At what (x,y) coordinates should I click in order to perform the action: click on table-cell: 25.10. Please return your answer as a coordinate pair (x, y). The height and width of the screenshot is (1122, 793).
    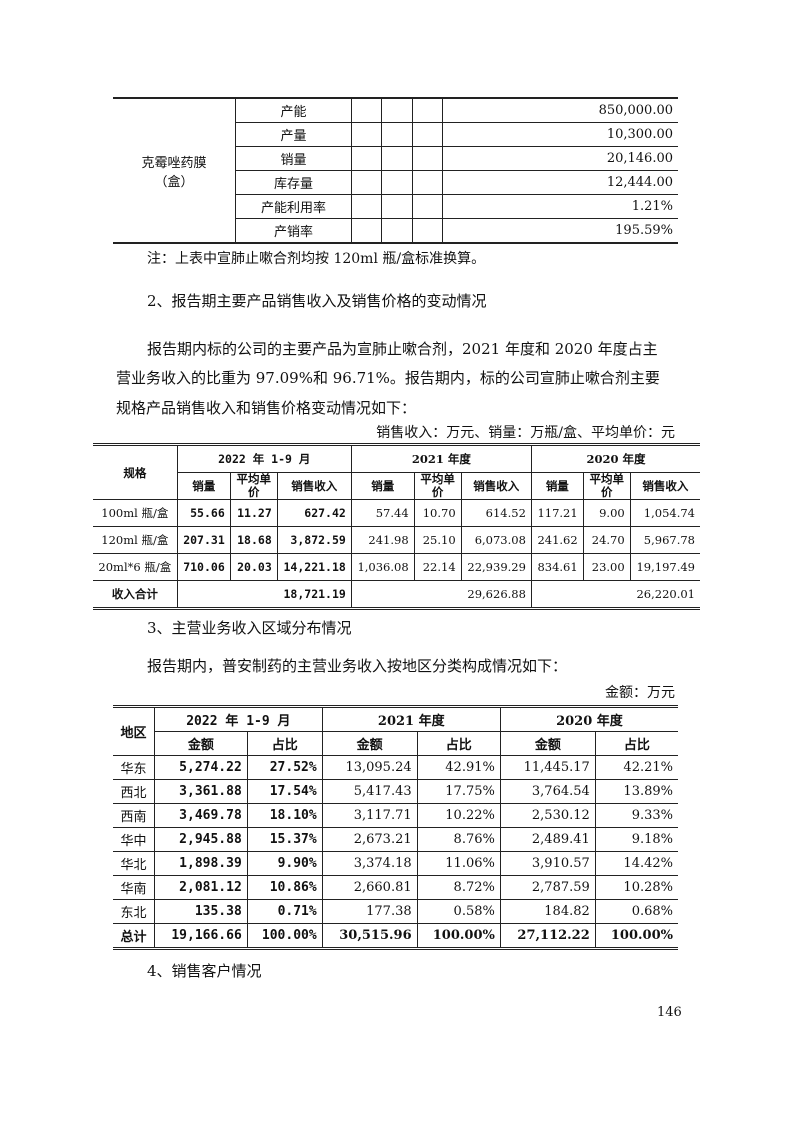
    Looking at the image, I should click on (437, 540).